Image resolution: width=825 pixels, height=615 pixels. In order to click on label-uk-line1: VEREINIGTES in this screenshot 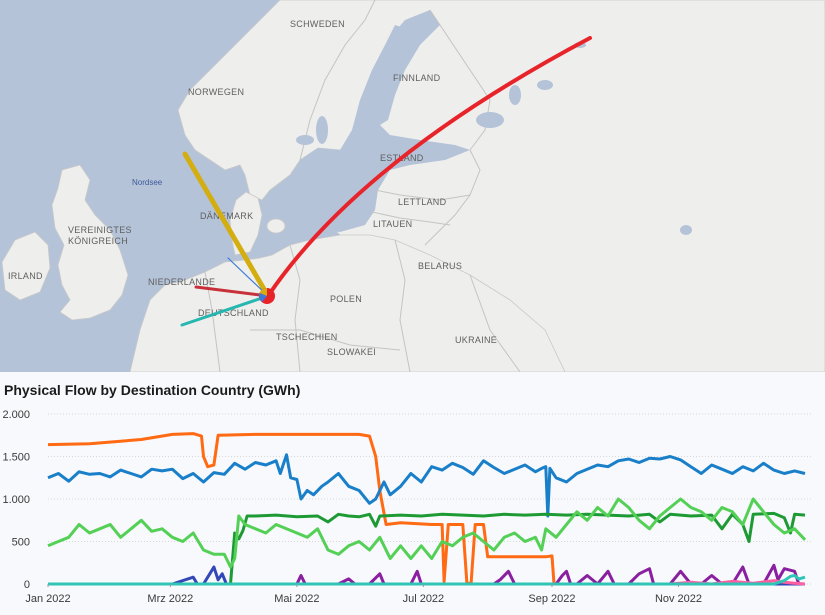, I will do `click(100, 230)`.